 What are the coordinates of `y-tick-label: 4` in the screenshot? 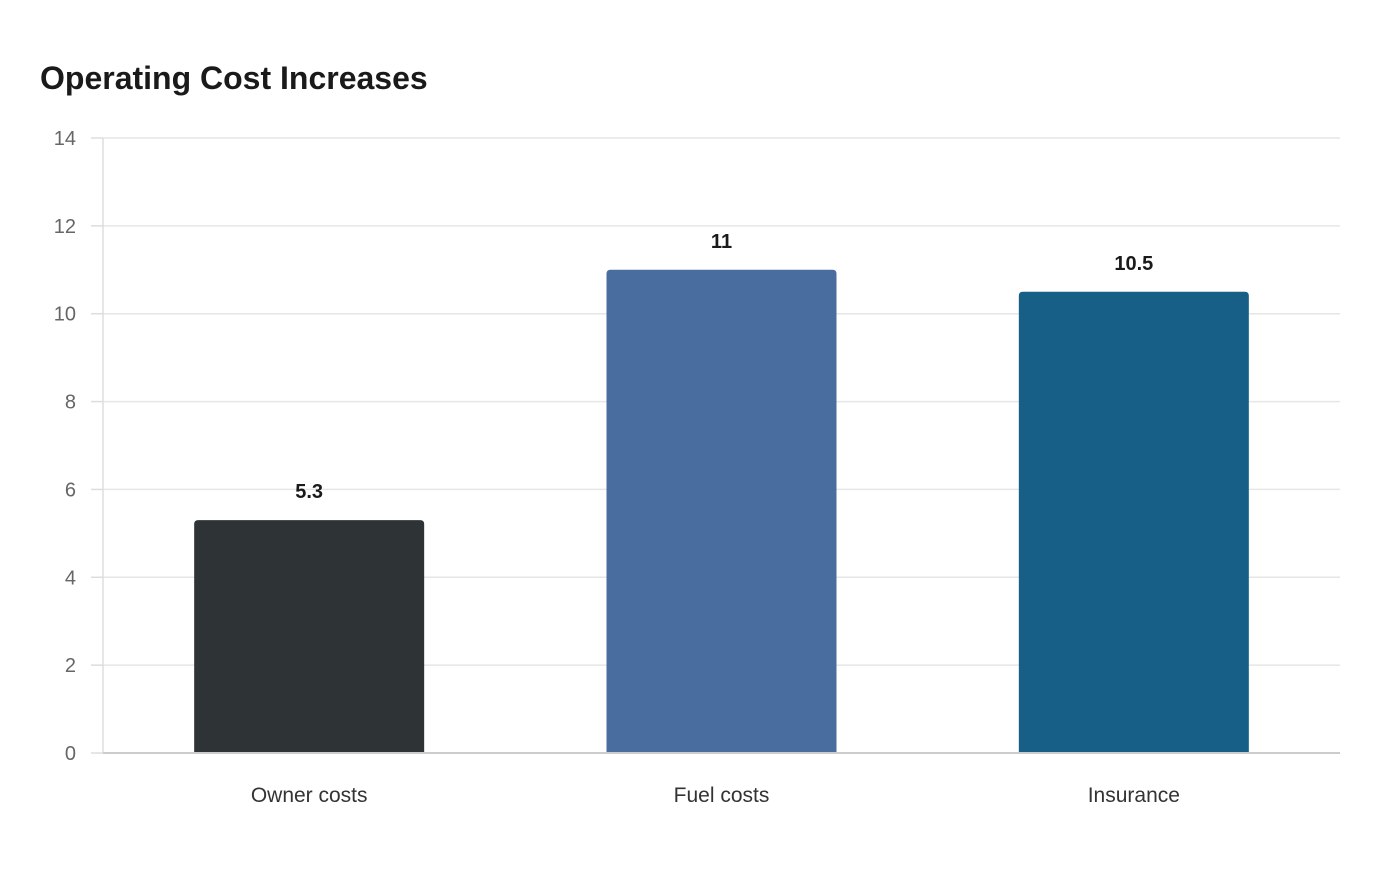 It's located at (70, 578).